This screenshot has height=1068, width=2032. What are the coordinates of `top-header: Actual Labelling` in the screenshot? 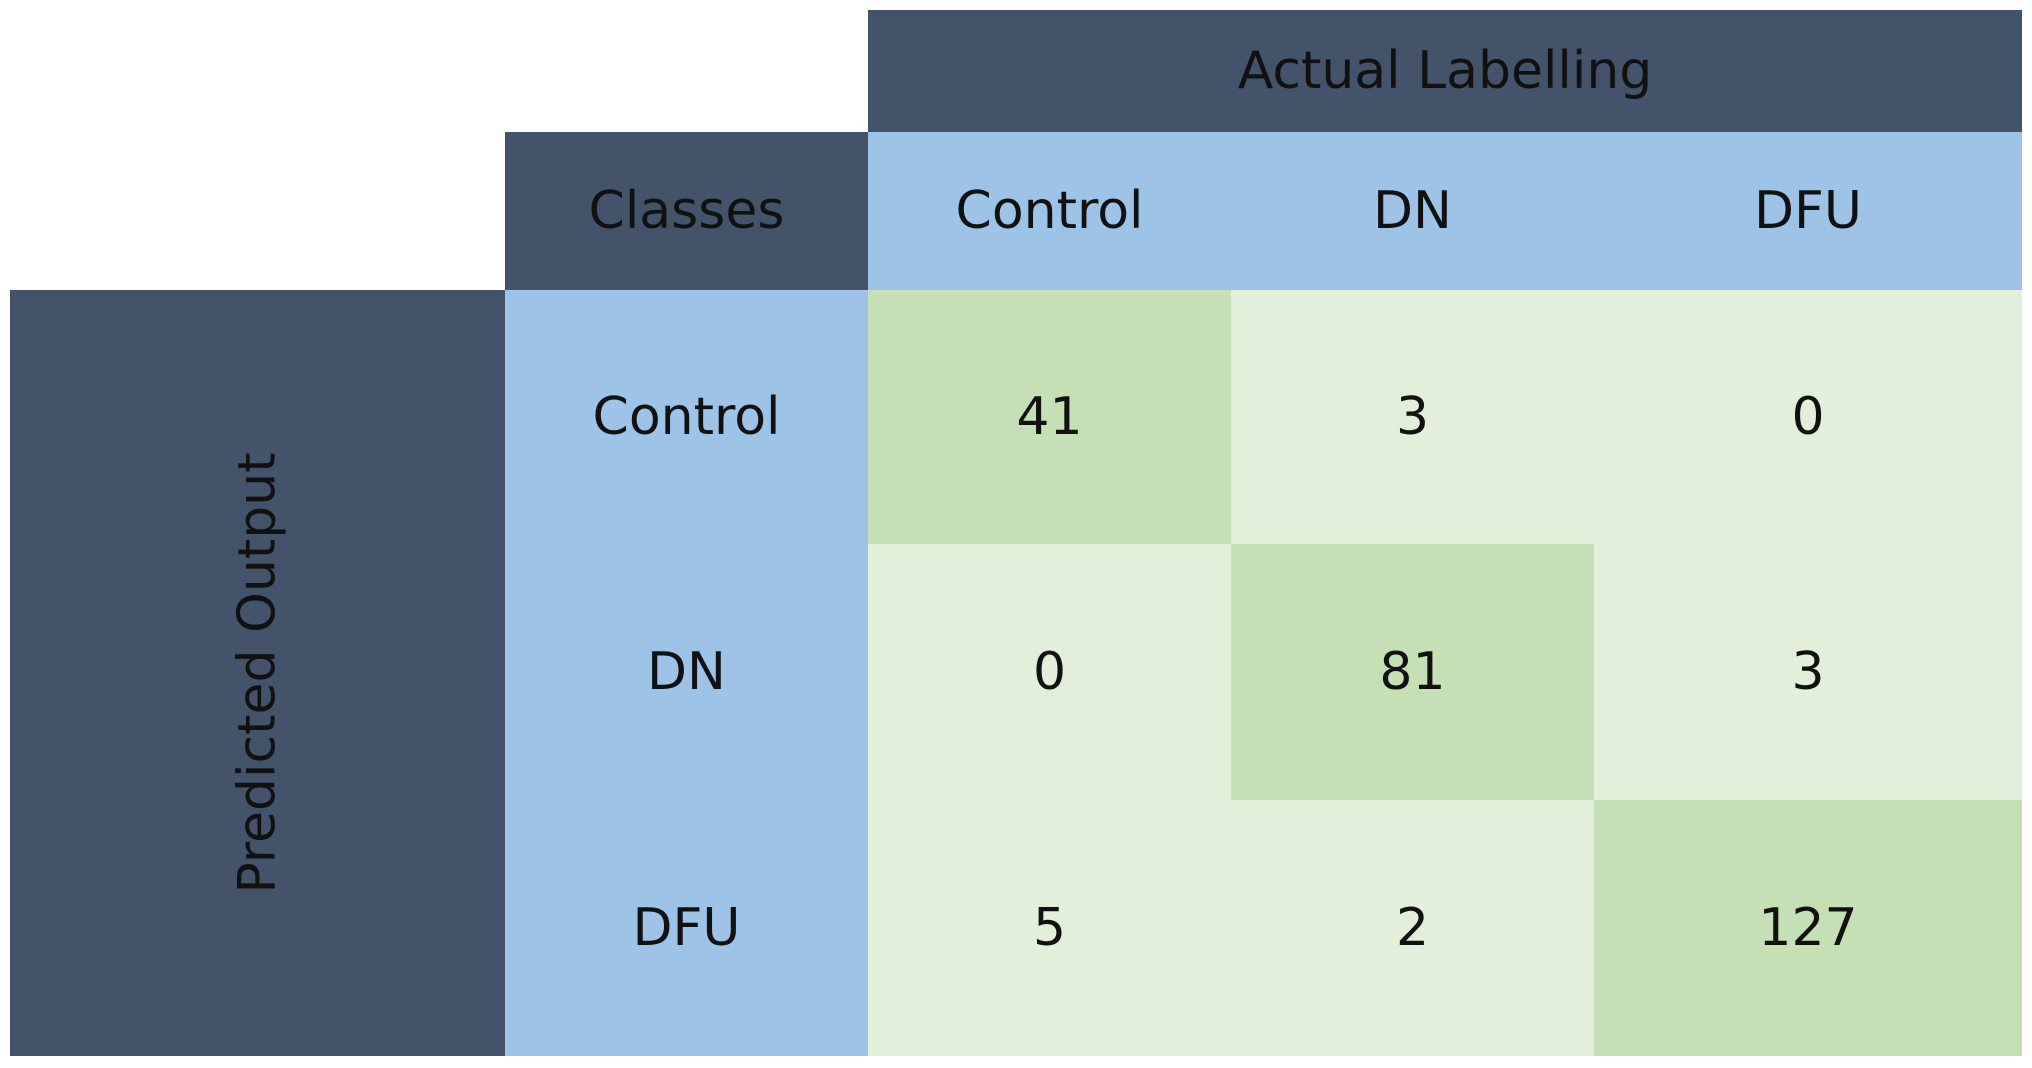 It's located at (1445, 71).